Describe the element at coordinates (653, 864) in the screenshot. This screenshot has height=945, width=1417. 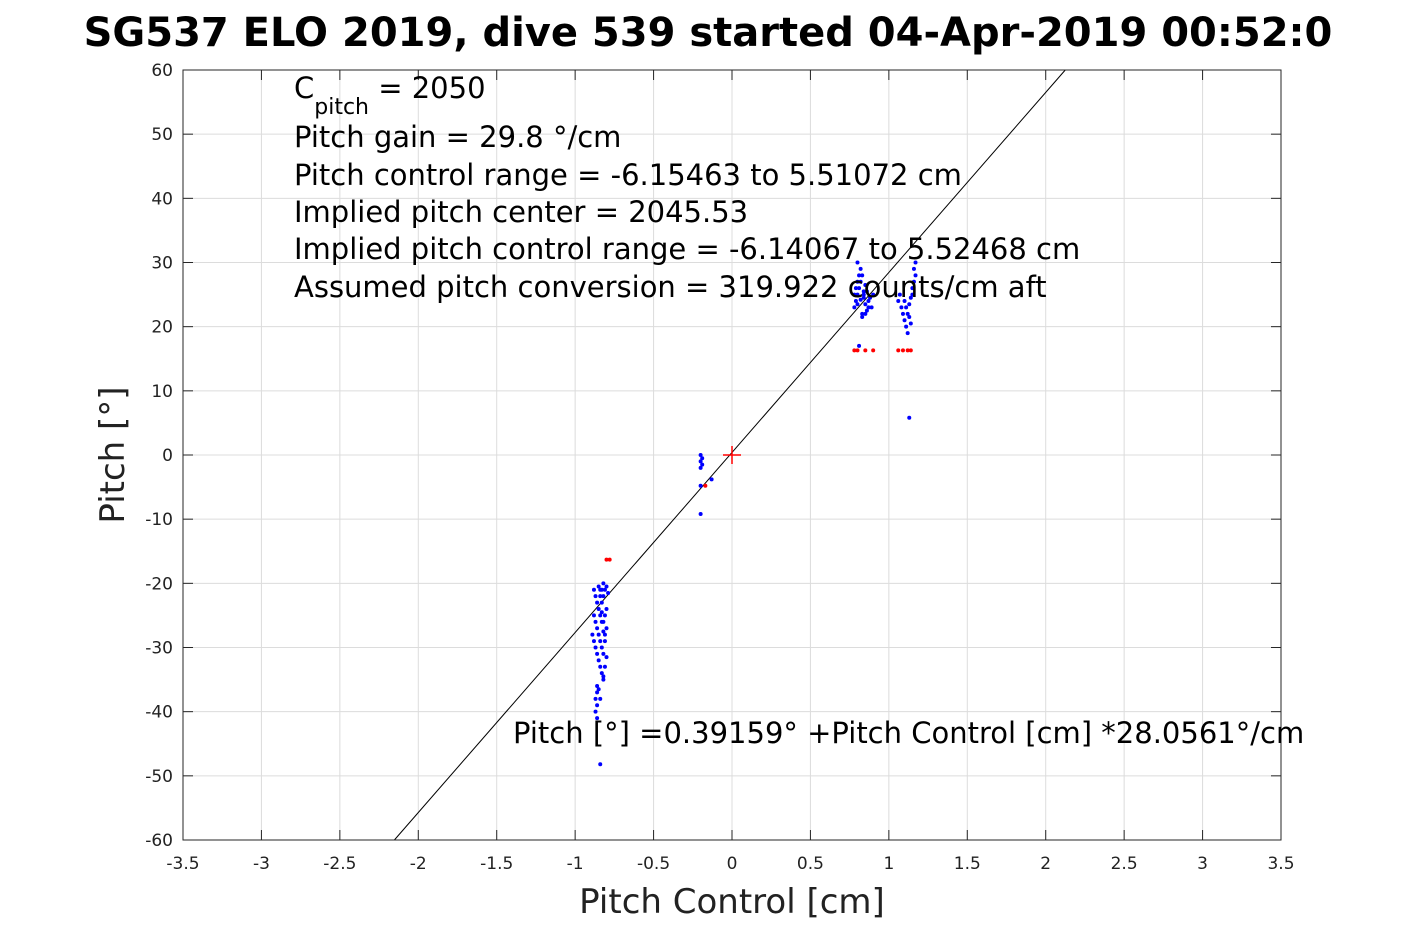
I see `x-tick-label: -0.5` at that location.